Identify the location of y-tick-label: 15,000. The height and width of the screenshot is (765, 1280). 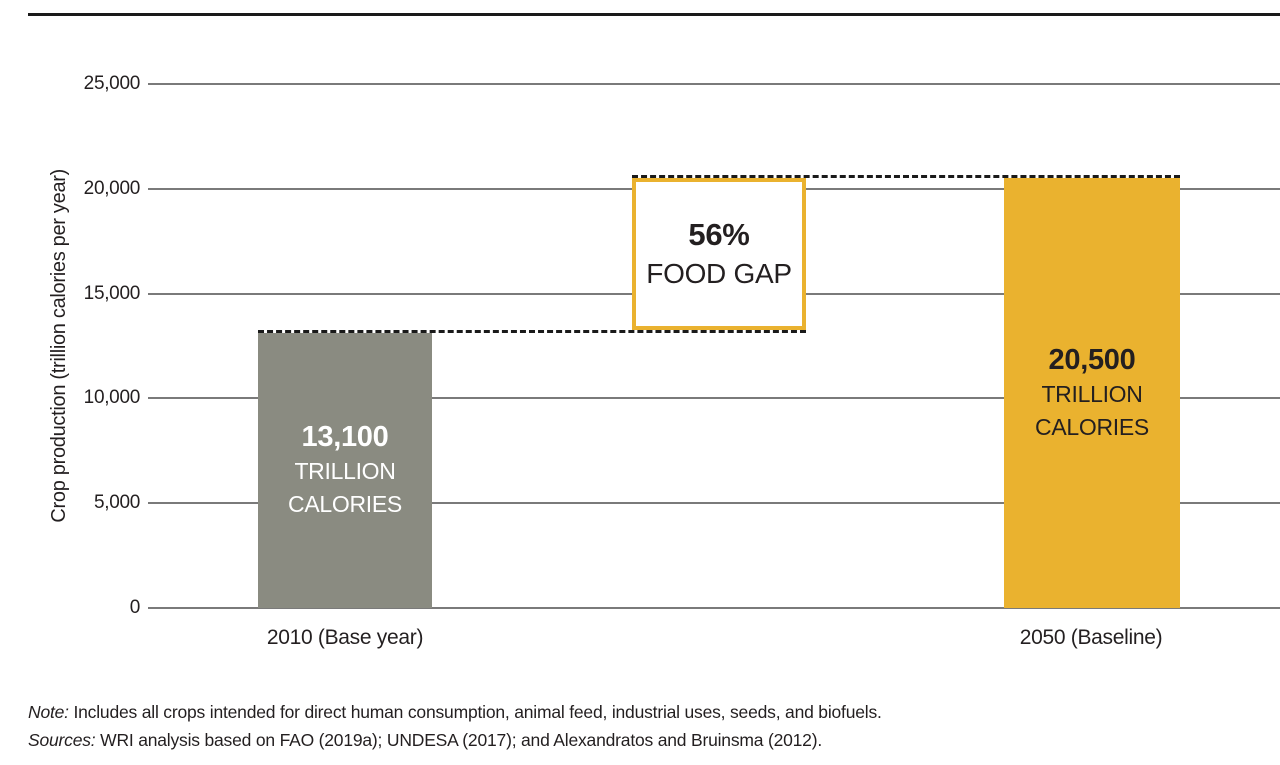
(112, 293).